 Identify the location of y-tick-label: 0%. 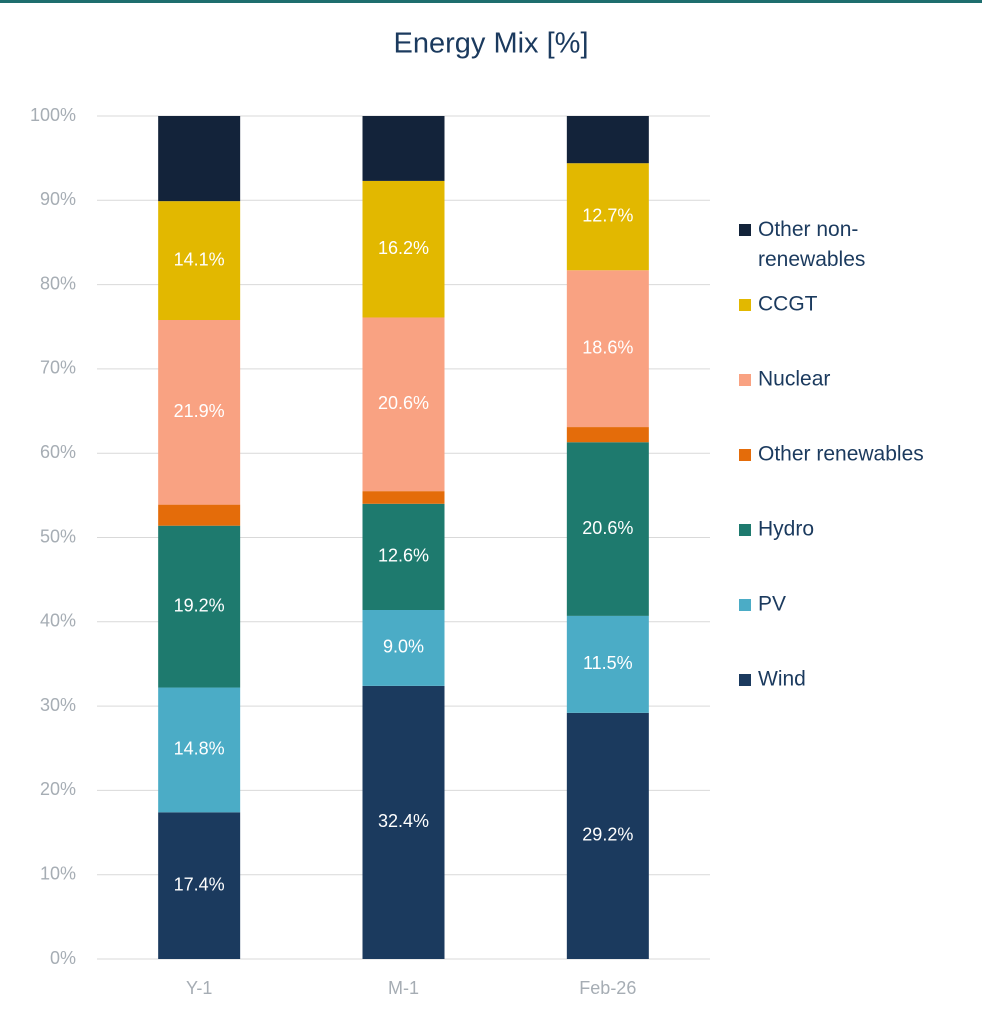
(63, 958).